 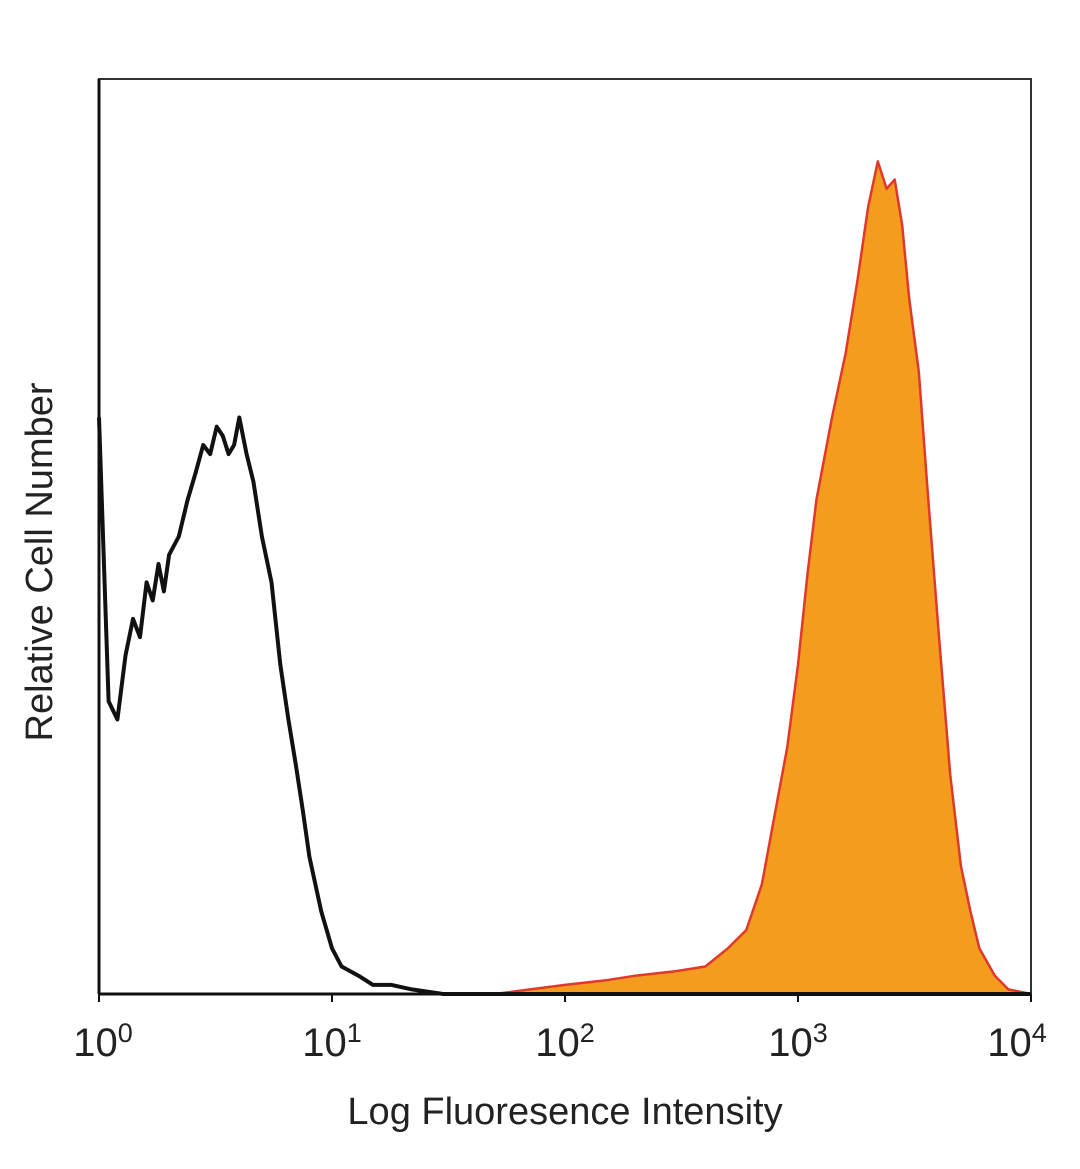 What do you see at coordinates (1017, 1041) in the screenshot?
I see `x-tick-label: 10⁴` at bounding box center [1017, 1041].